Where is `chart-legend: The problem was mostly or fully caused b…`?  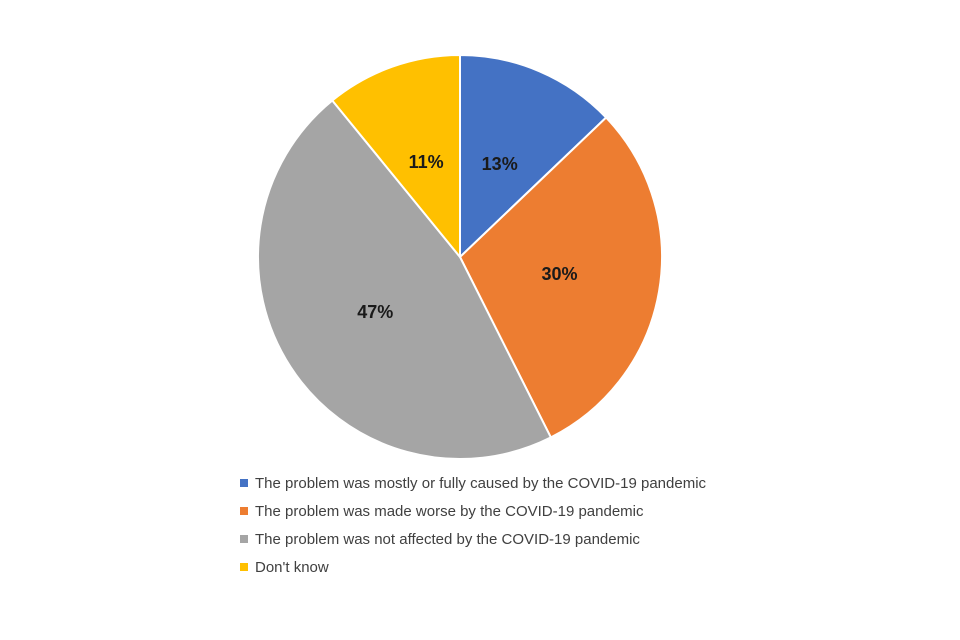 chart-legend: The problem was mostly or fully caused b… is located at coordinates (473, 525).